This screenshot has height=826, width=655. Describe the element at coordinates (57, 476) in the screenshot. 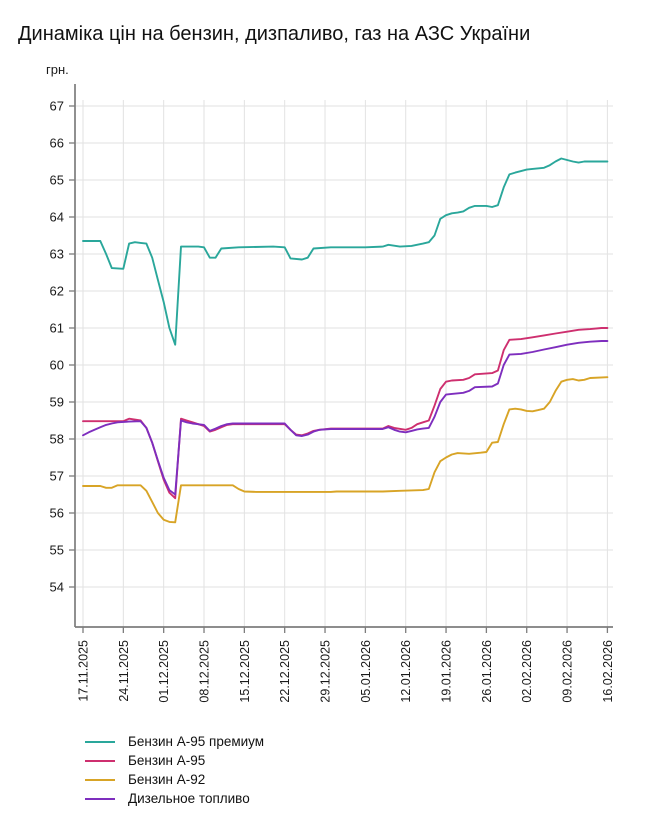

I see `y-tick-label: 57` at that location.